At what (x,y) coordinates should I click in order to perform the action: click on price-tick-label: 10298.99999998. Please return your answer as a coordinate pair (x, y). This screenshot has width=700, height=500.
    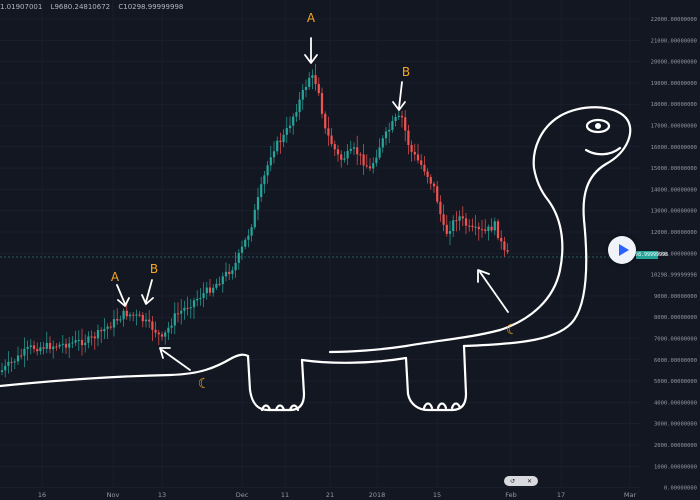
    Looking at the image, I should click on (674, 276).